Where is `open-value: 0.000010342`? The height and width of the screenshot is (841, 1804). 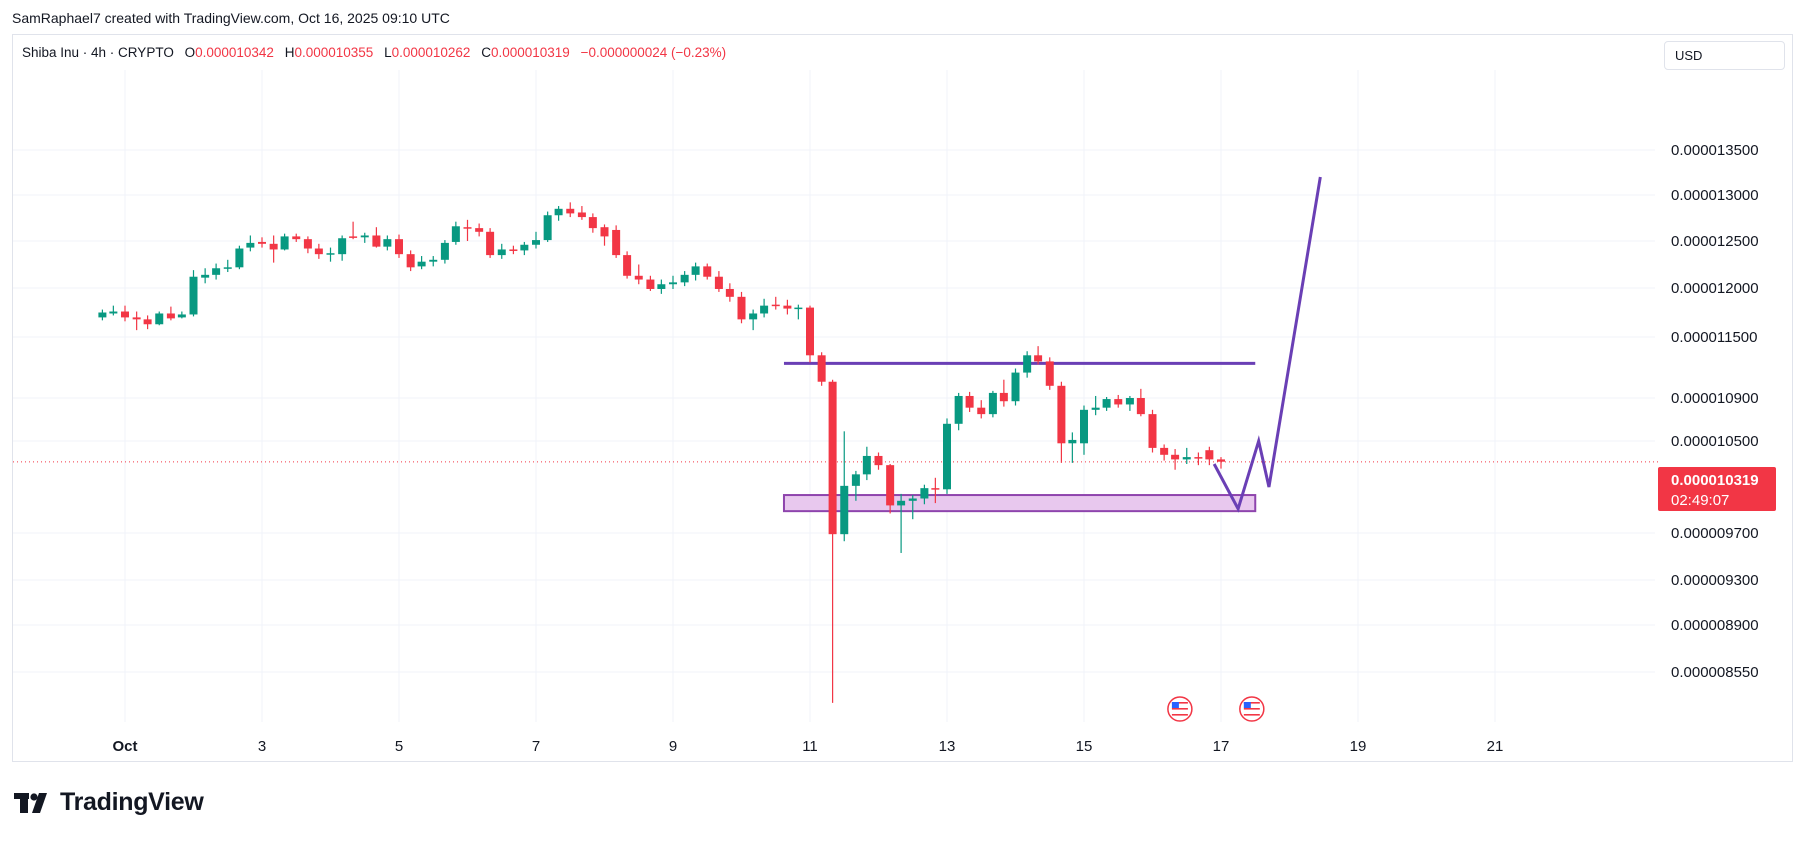
open-value: 0.000010342 is located at coordinates (234, 52).